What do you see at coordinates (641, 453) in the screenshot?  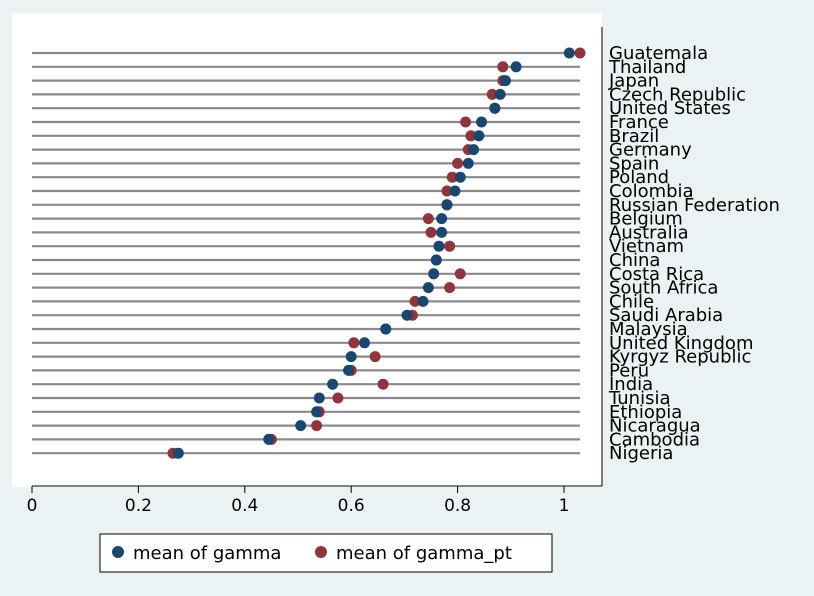 I see `category-label: Nigeria` at bounding box center [641, 453].